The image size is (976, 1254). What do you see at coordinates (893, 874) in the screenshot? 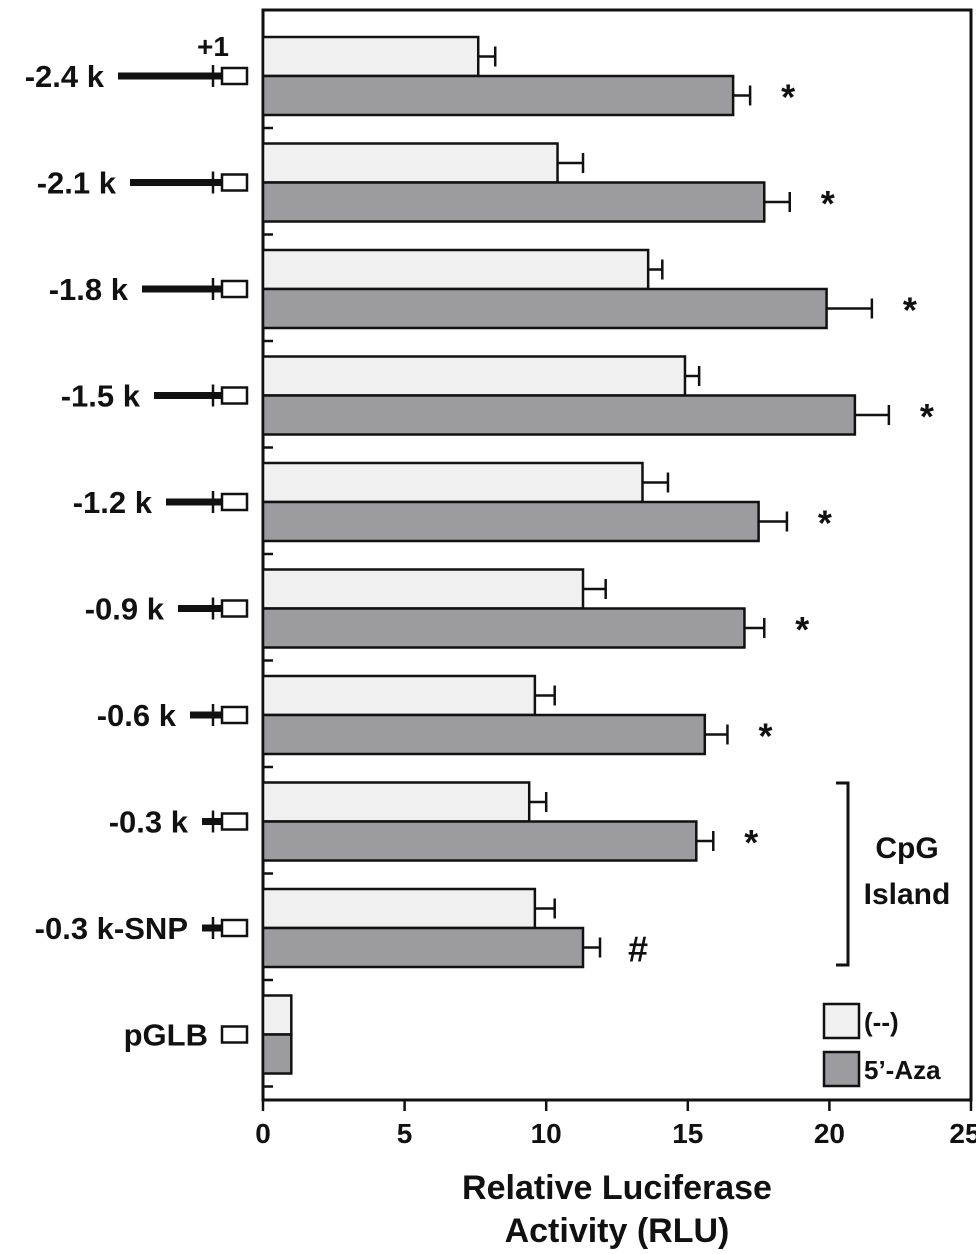
I see `cpg-island-bracket: CpG Island` at bounding box center [893, 874].